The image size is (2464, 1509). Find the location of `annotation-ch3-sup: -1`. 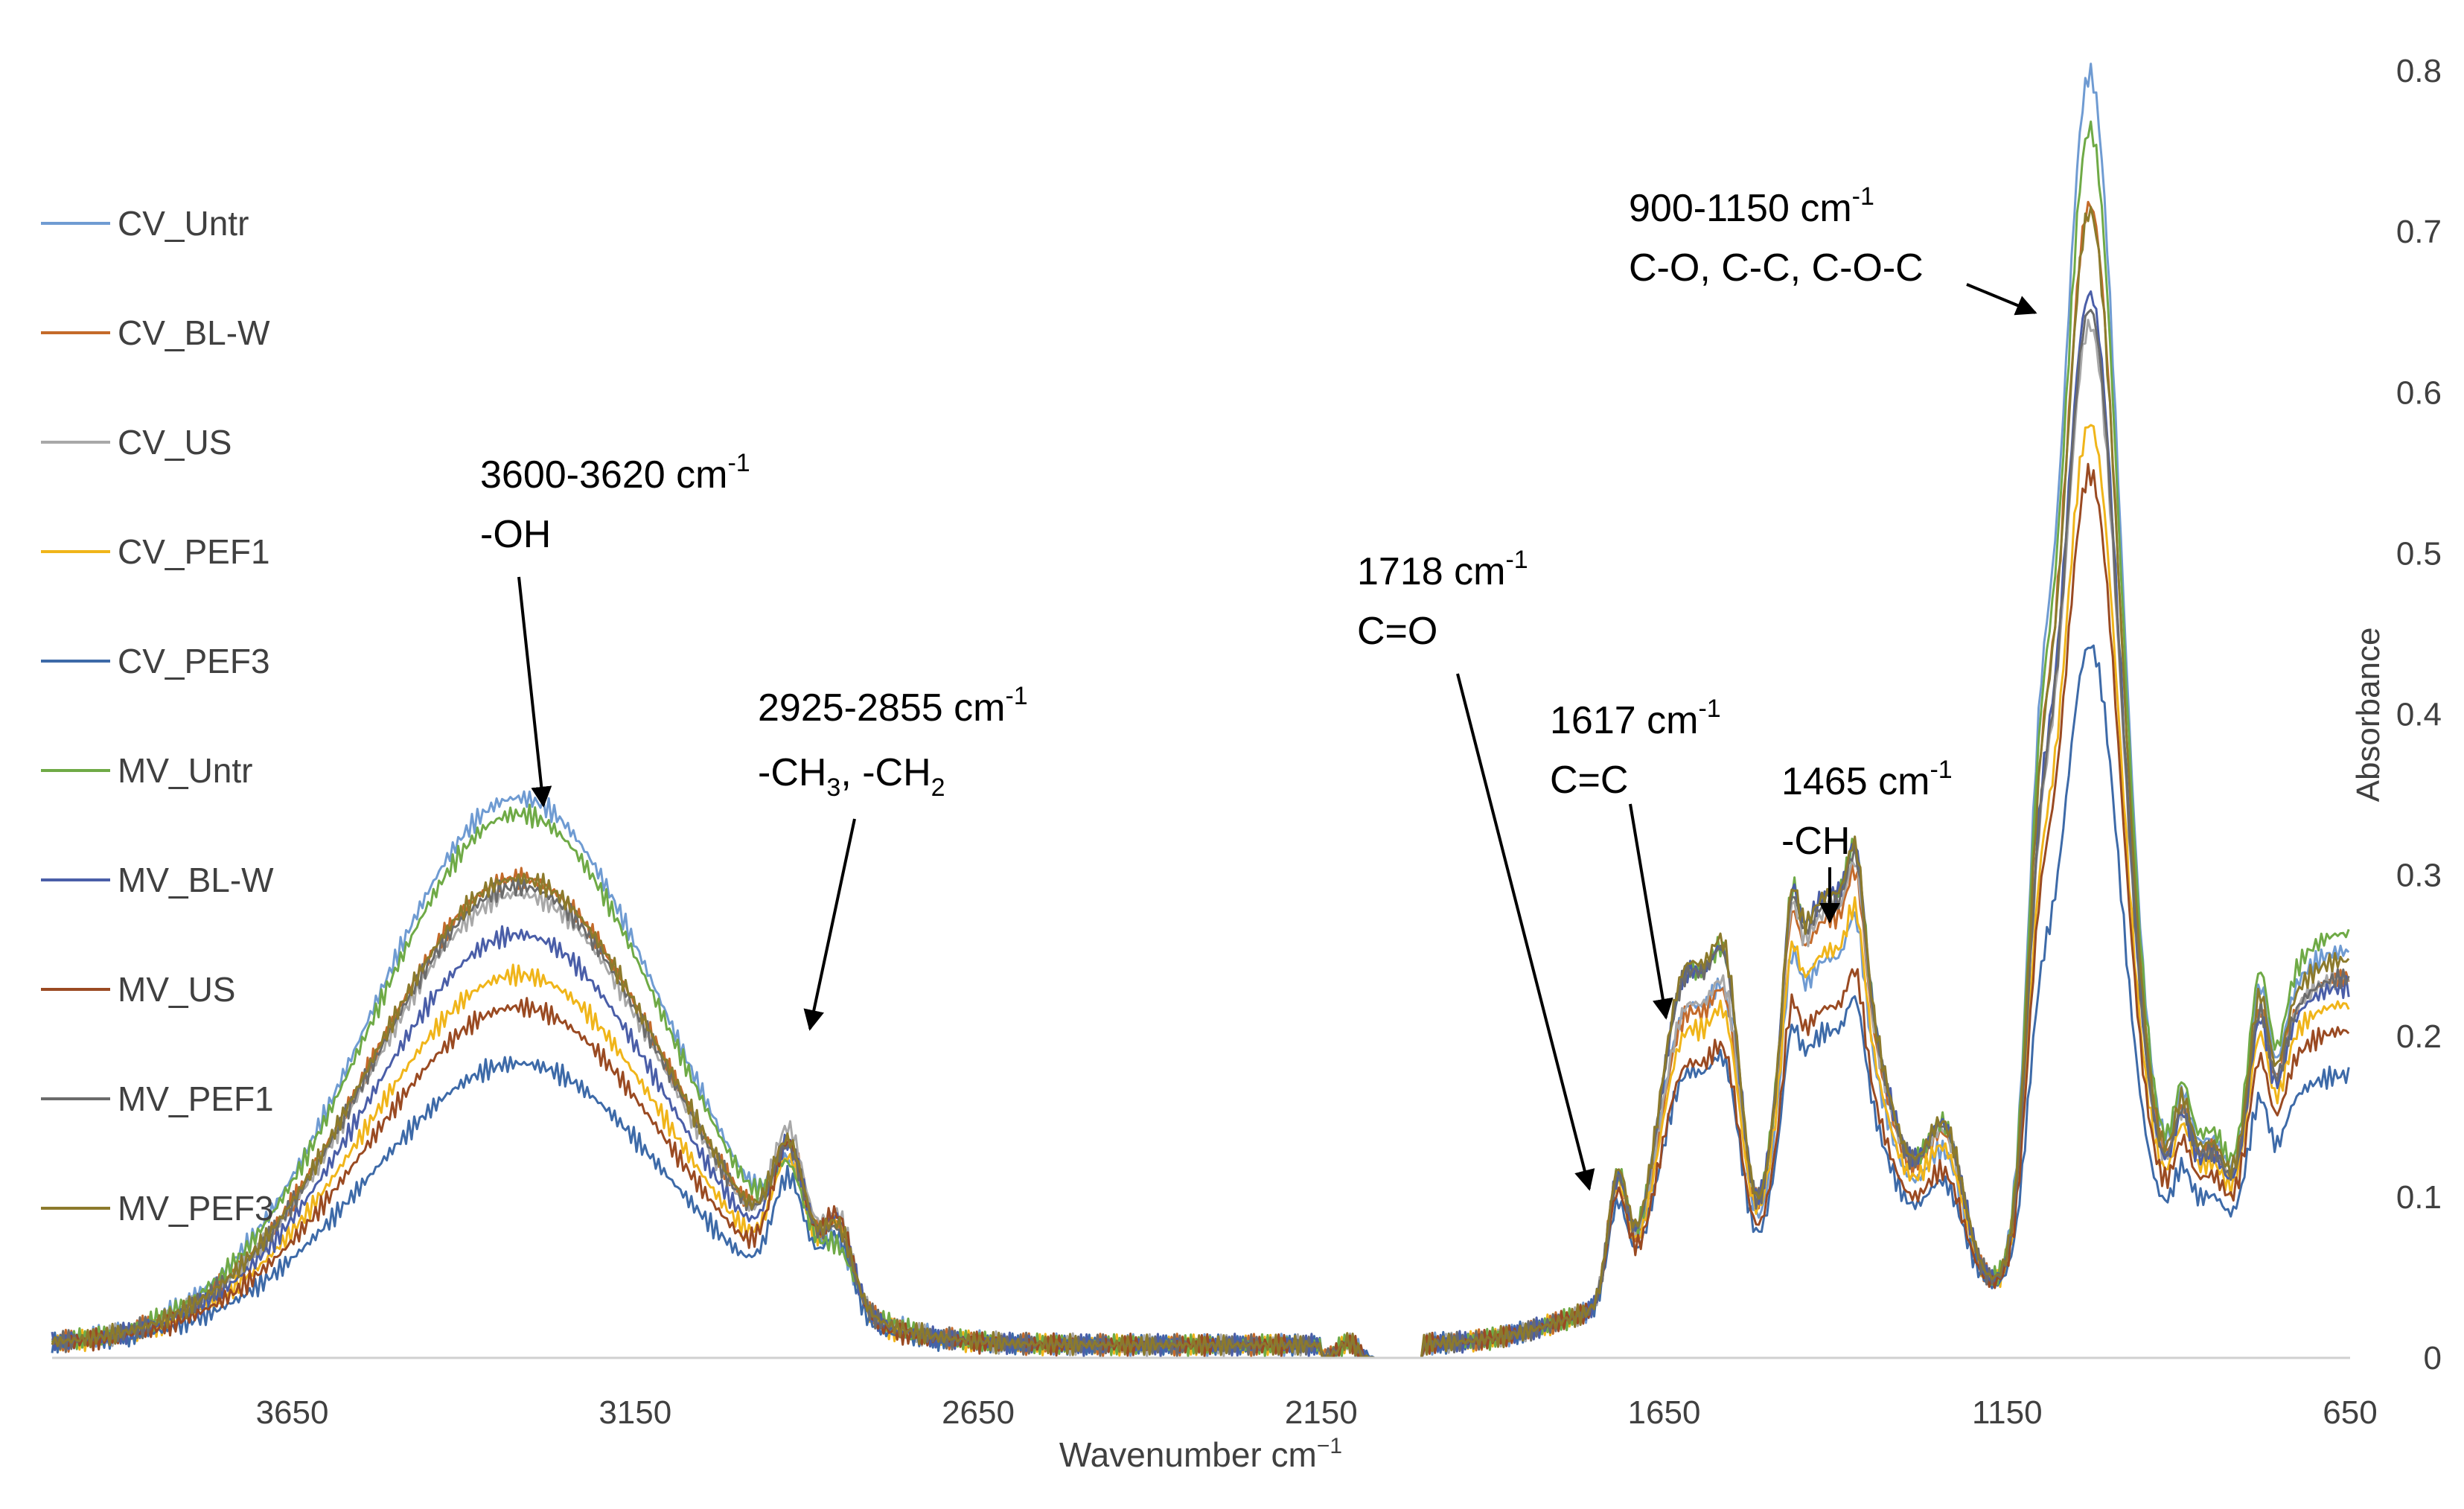

annotation-ch3-sup: -1 is located at coordinates (1016, 696).